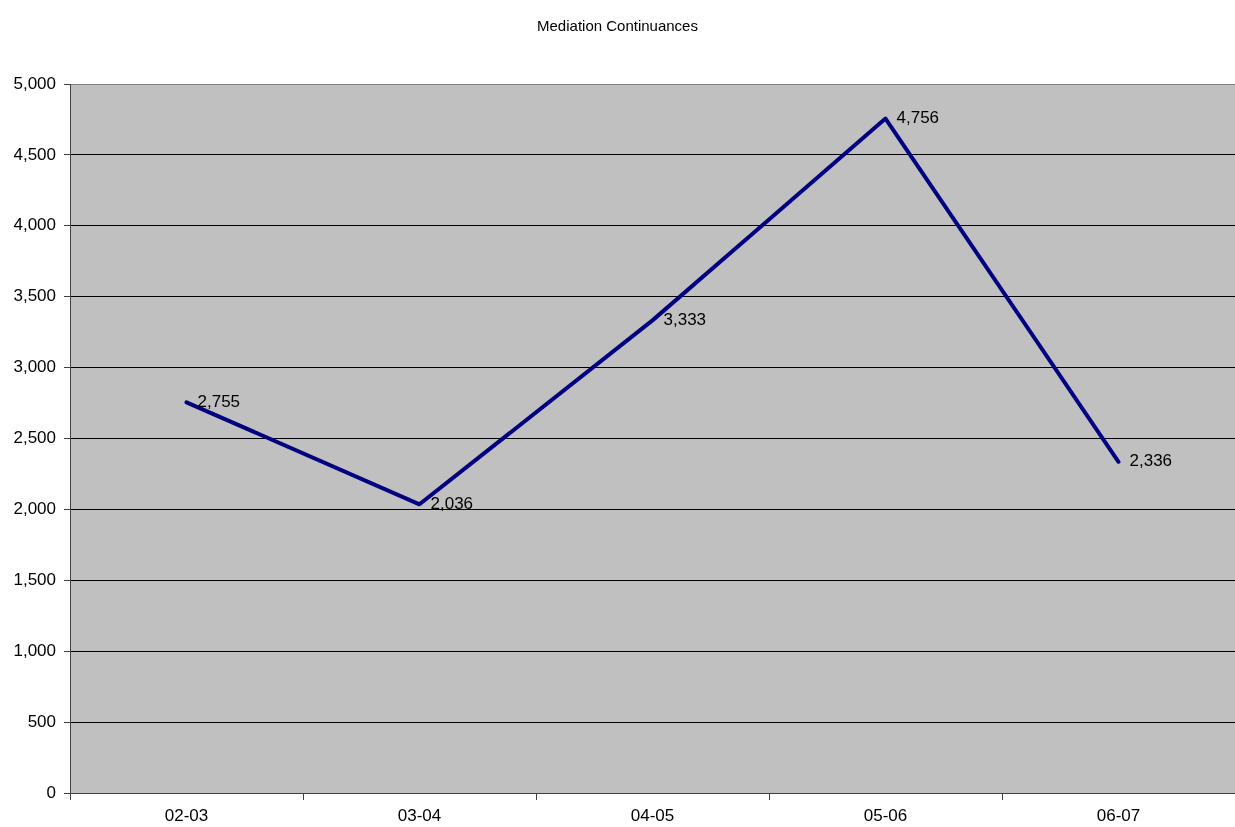 The height and width of the screenshot is (827, 1235). I want to click on y-tick-label: 2,500, so click(34, 438).